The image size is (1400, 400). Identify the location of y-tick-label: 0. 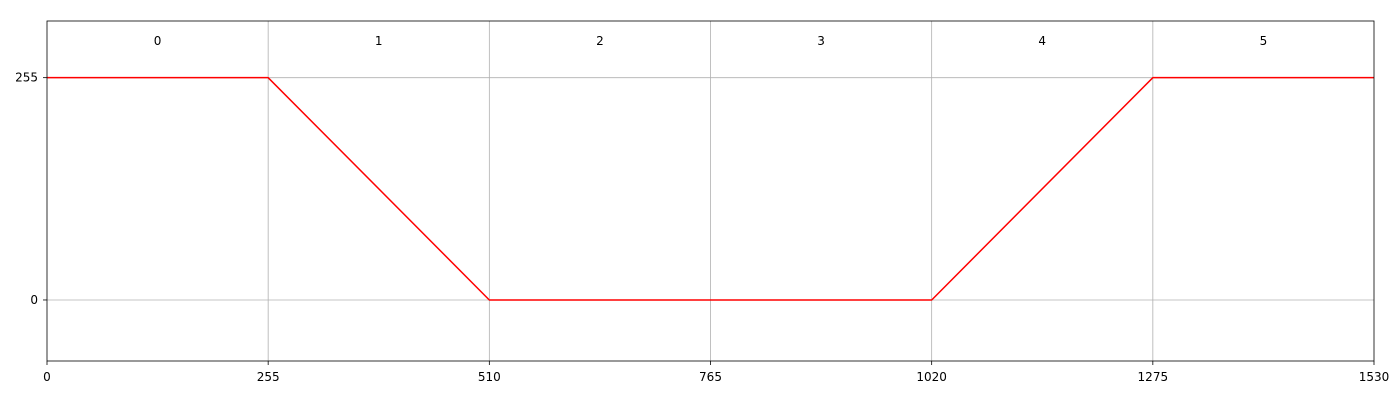
(34, 300).